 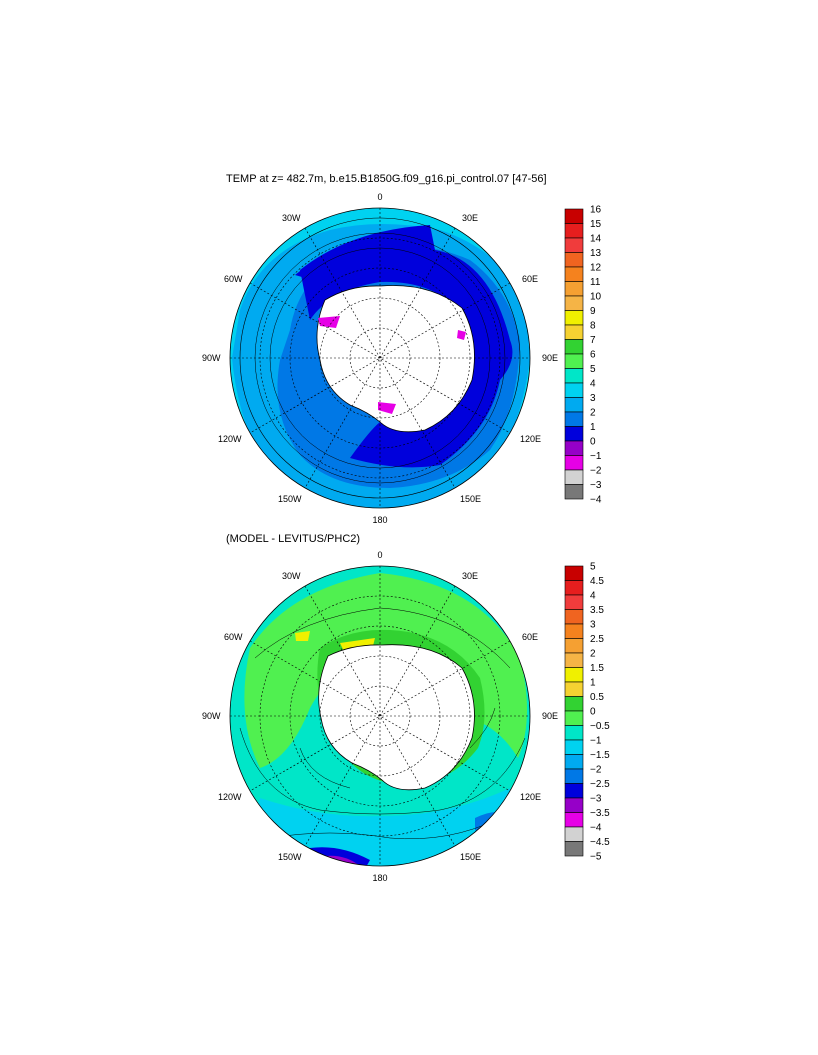 I want to click on colorbar-label: 3.5, so click(x=597, y=610).